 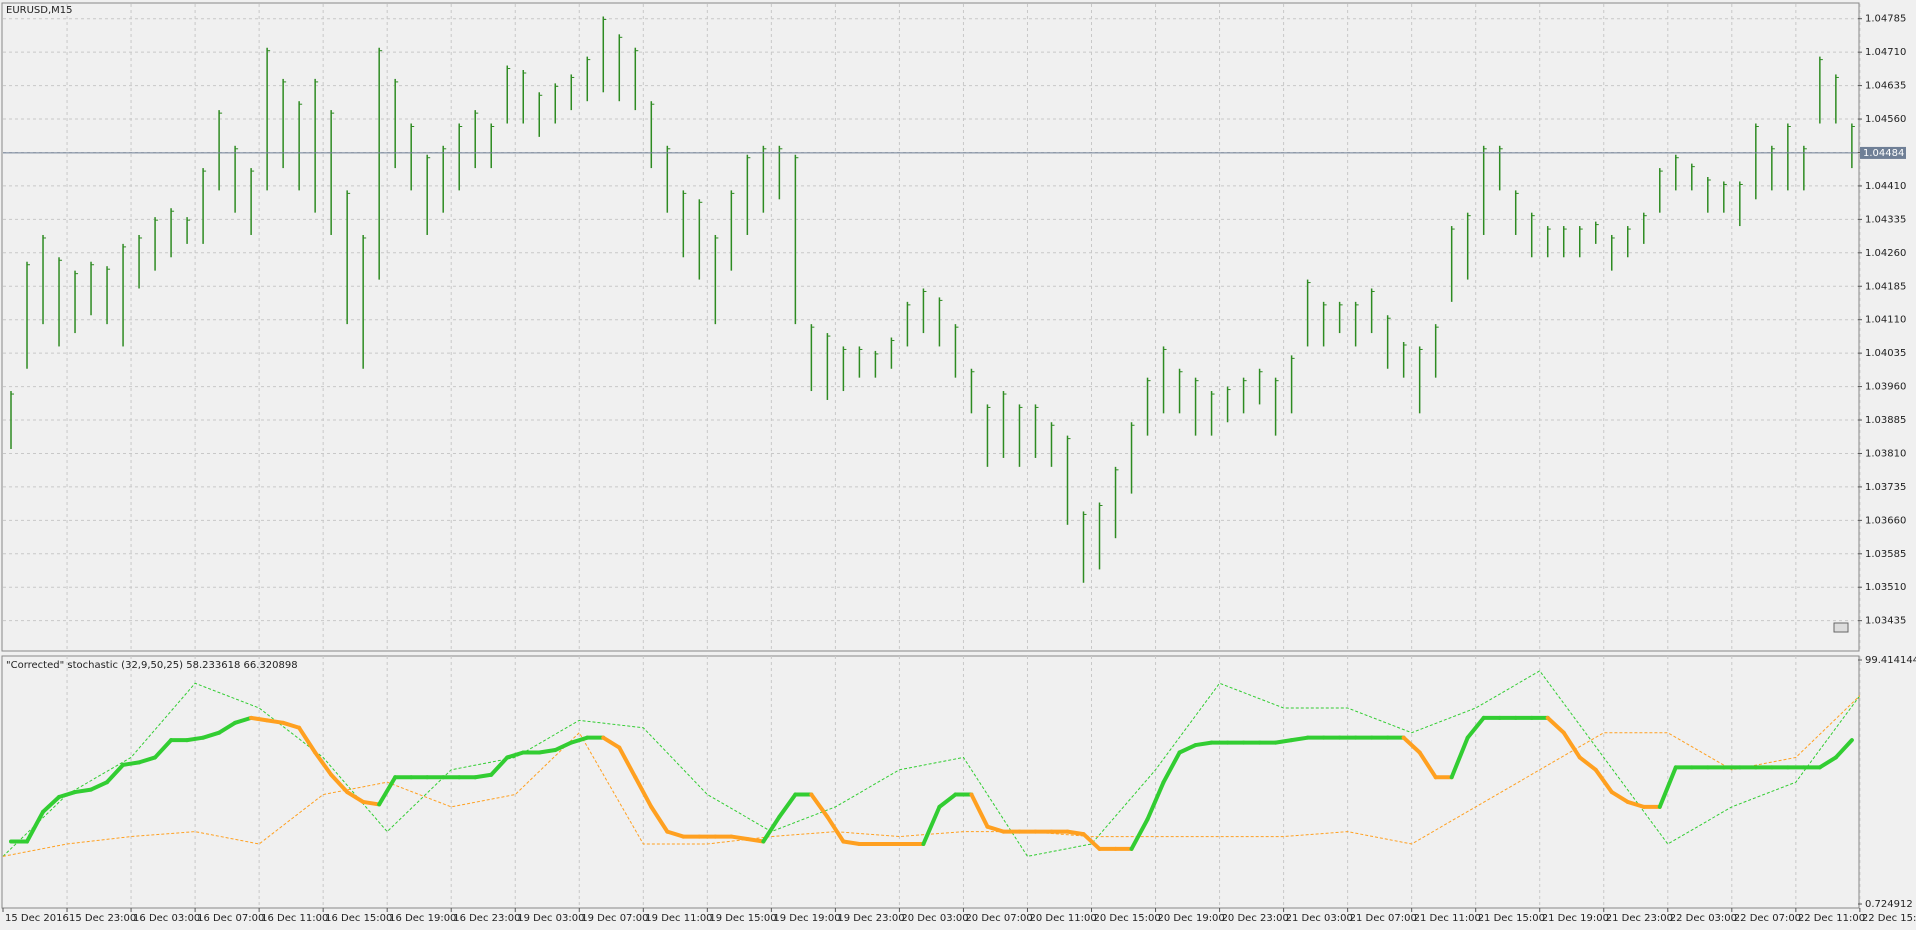 I want to click on x-tick-label: 20 Dec 11:00, so click(x=1062, y=918).